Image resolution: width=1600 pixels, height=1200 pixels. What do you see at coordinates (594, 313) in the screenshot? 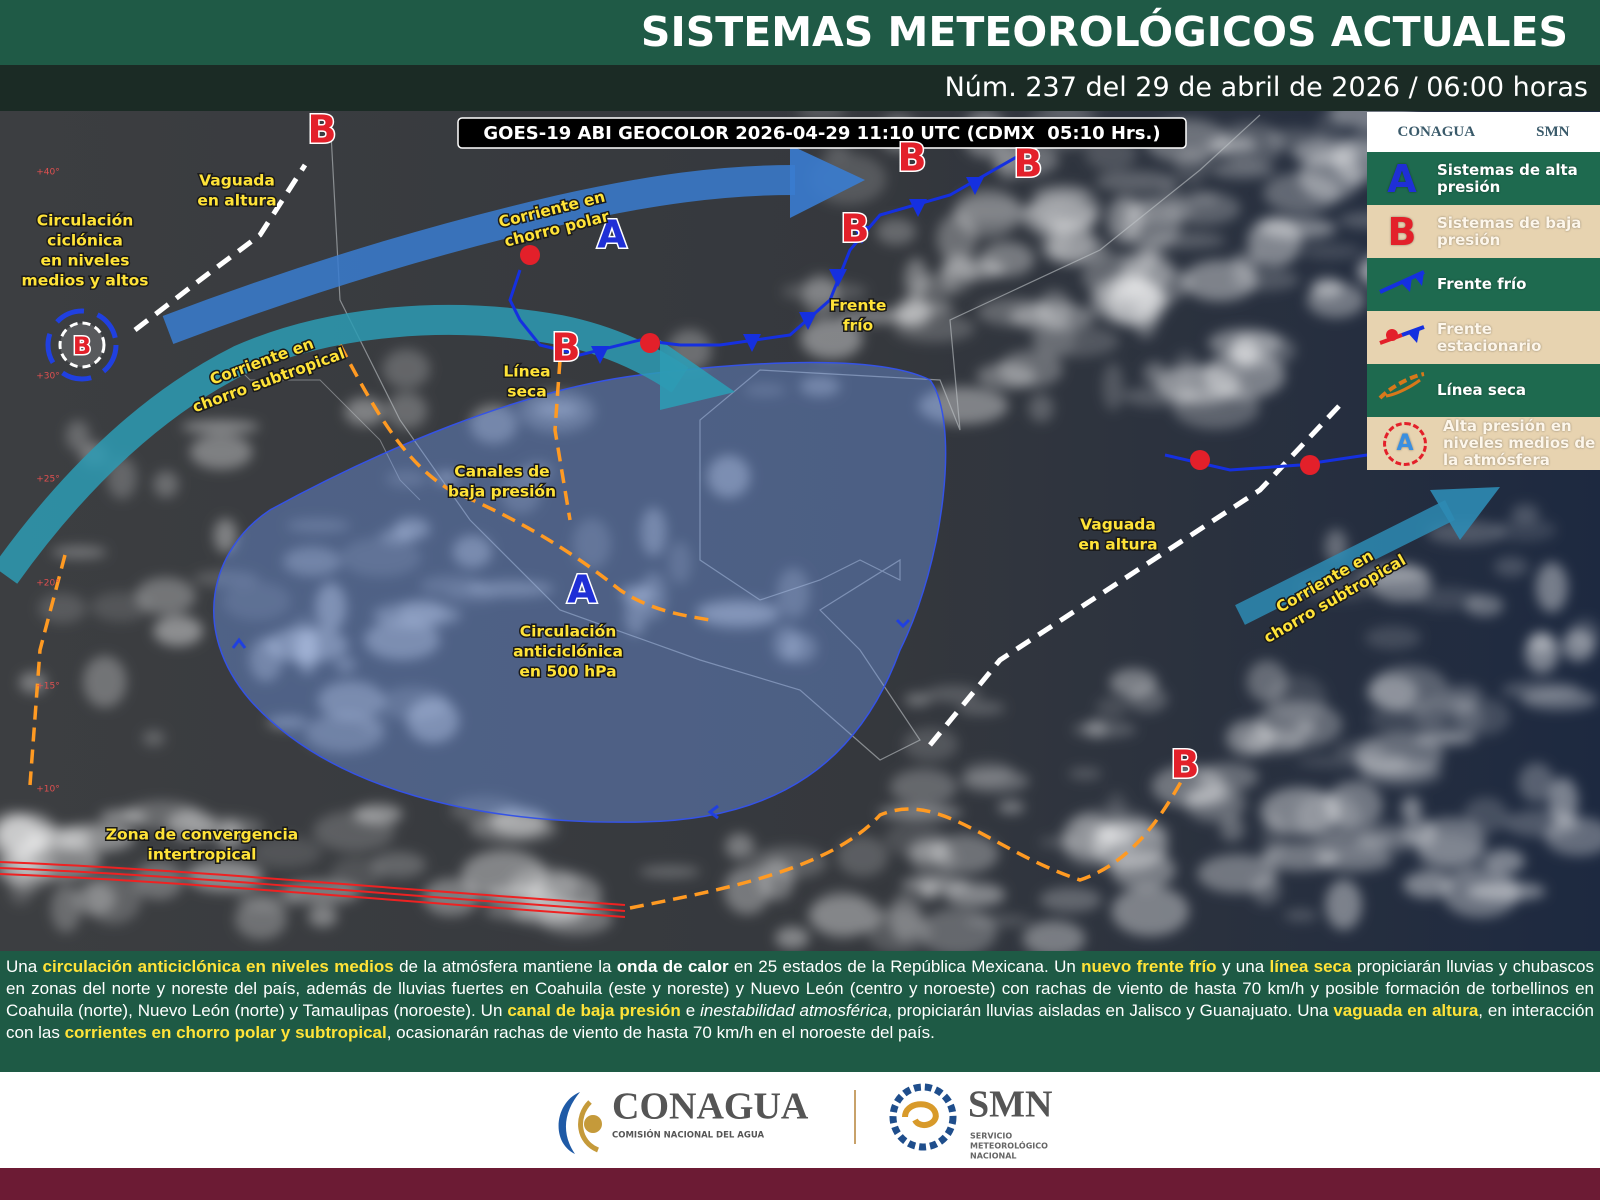
I see `stationary-front` at bounding box center [594, 313].